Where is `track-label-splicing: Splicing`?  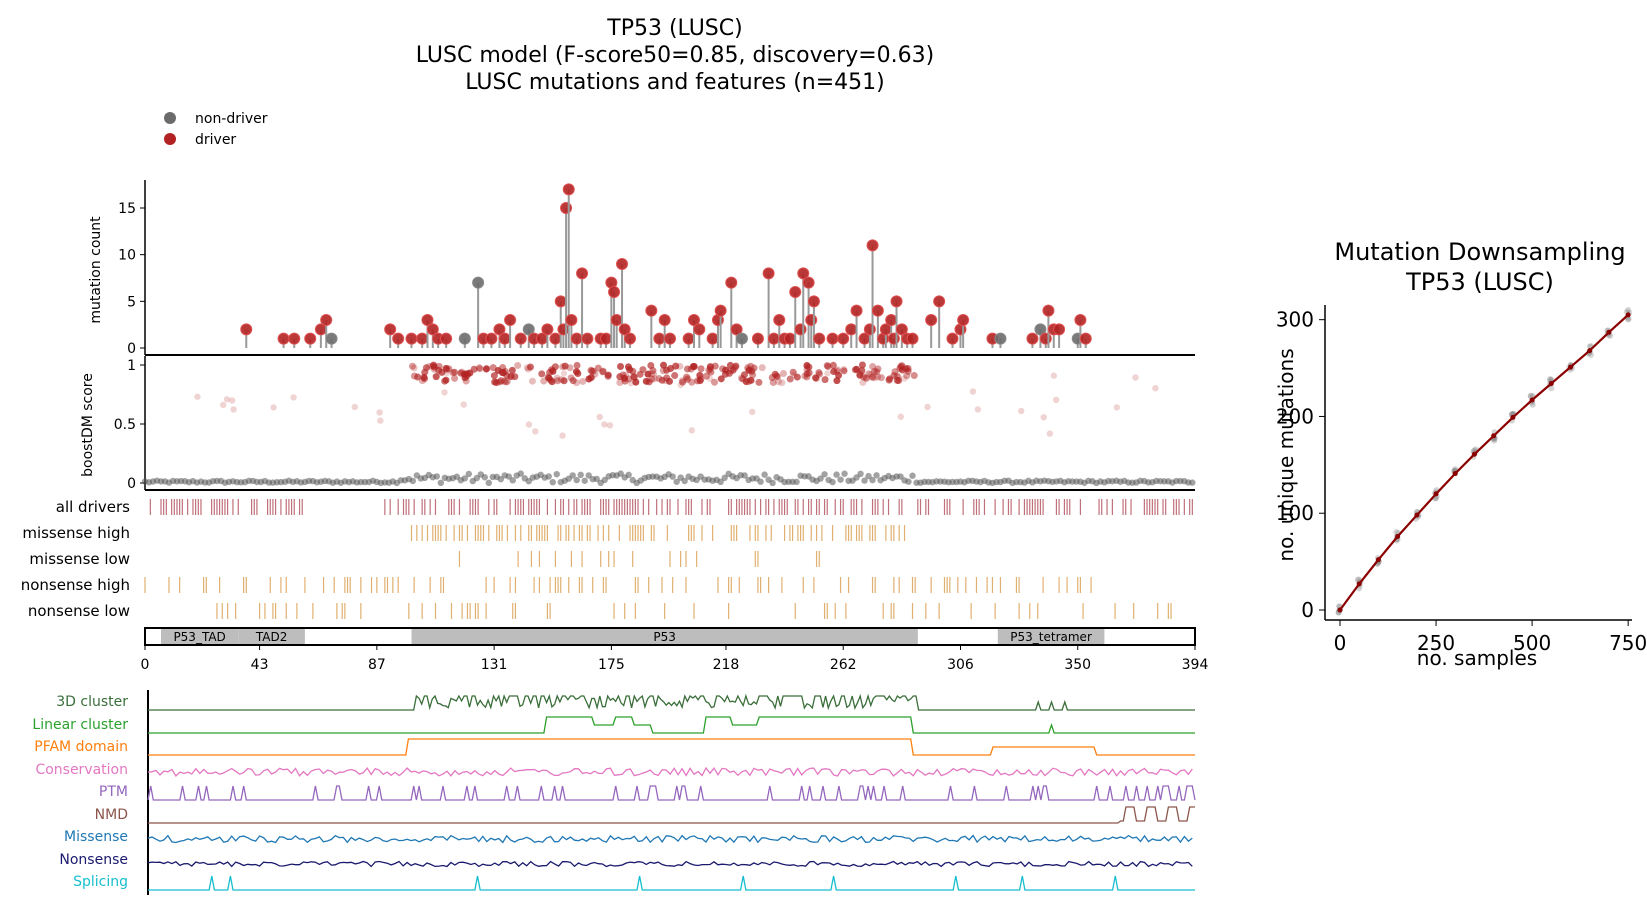 track-label-splicing: Splicing is located at coordinates (100, 882).